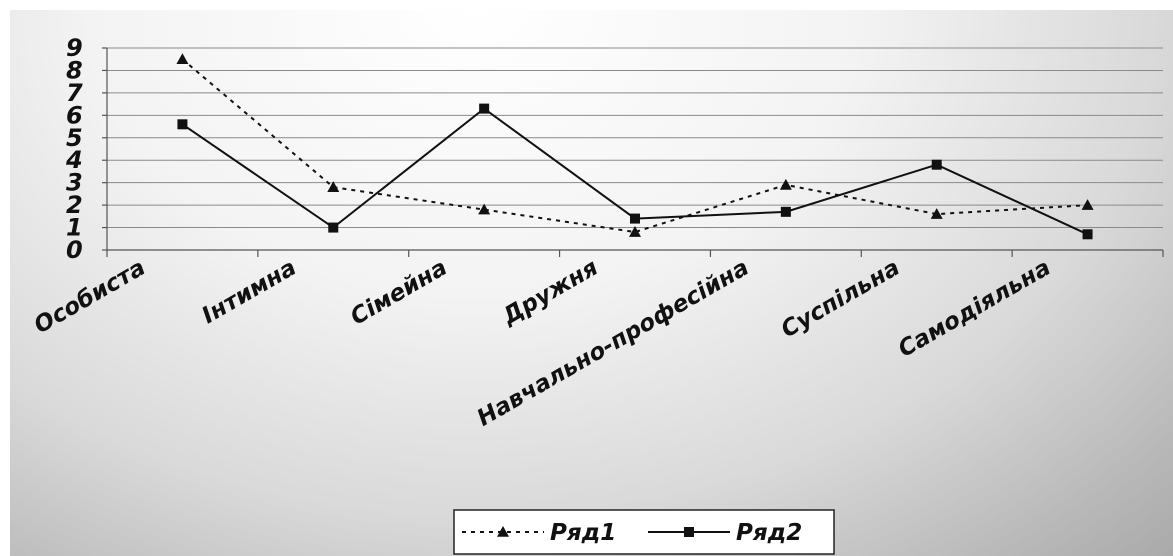 Image resolution: width=1173 pixels, height=556 pixels. What do you see at coordinates (725, 533) in the screenshot?
I see `legend-item-2: Ряд2` at bounding box center [725, 533].